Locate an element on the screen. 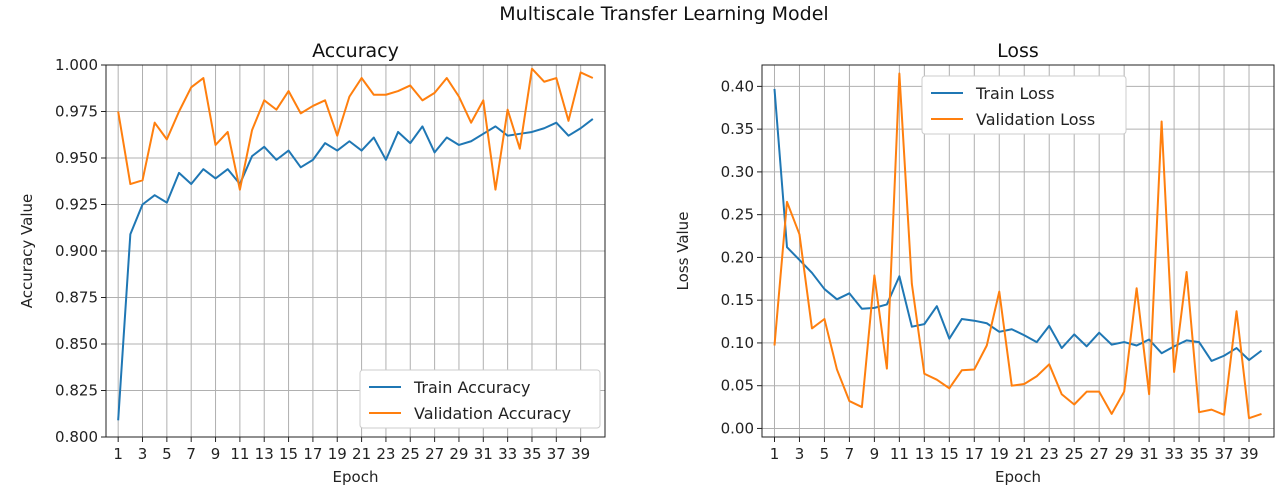  legend-label: Validation Loss is located at coordinates (1035, 119).